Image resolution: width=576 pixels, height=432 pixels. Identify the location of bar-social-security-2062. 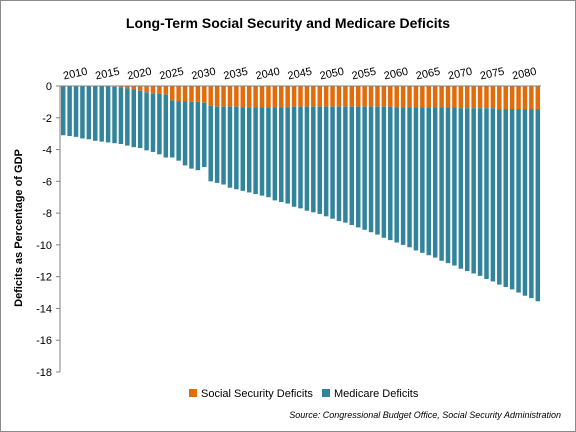
(409, 97).